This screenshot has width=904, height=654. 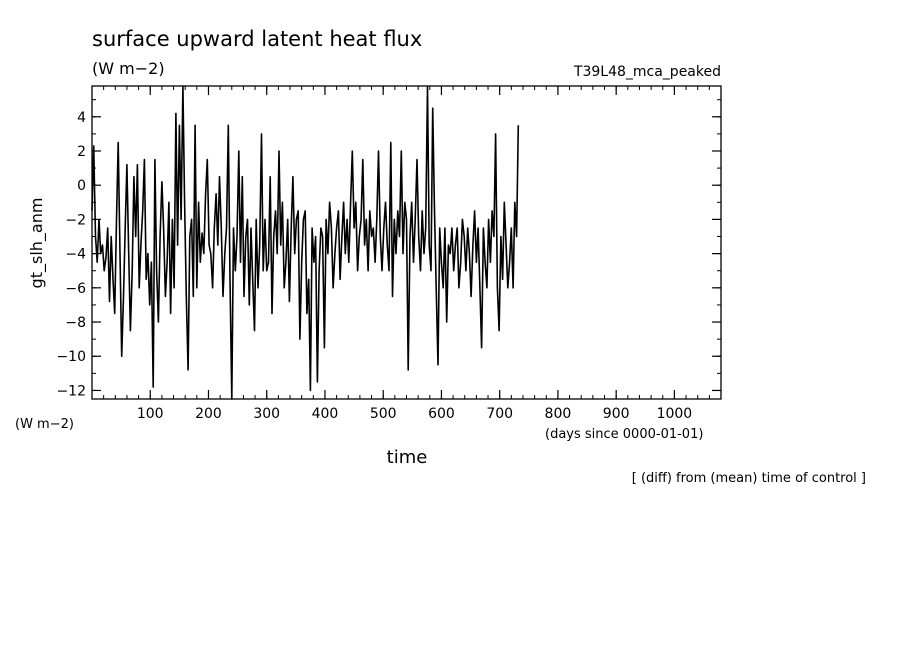 What do you see at coordinates (325, 414) in the screenshot?
I see `x-tick-label: 400` at bounding box center [325, 414].